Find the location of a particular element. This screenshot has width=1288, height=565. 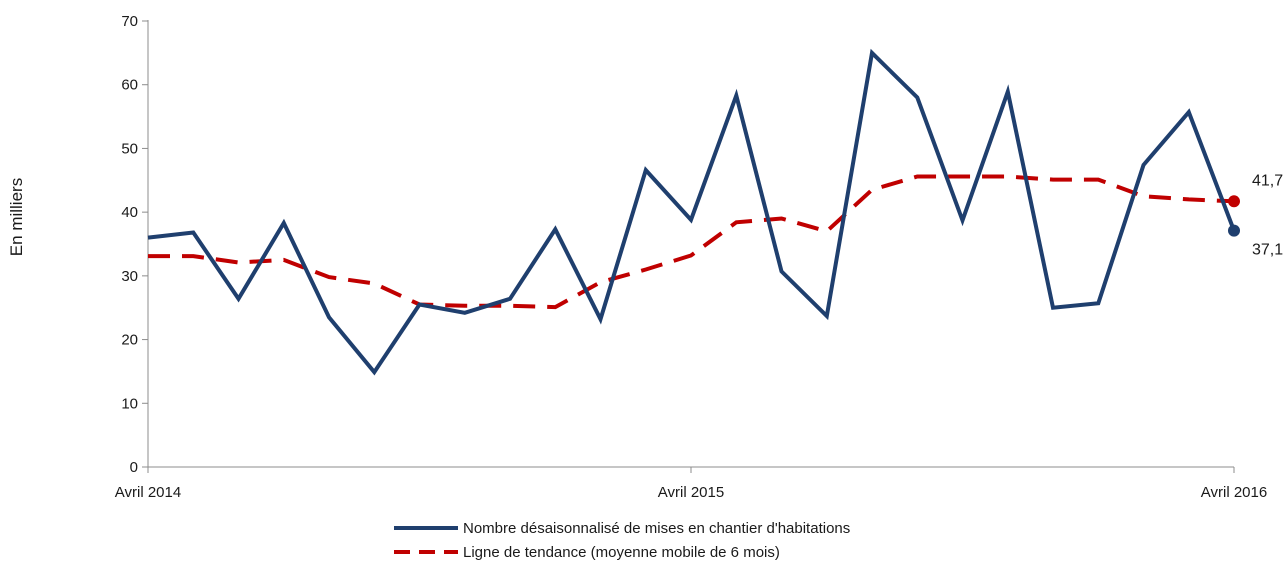

y-tick-label: 20 is located at coordinates (129, 340).